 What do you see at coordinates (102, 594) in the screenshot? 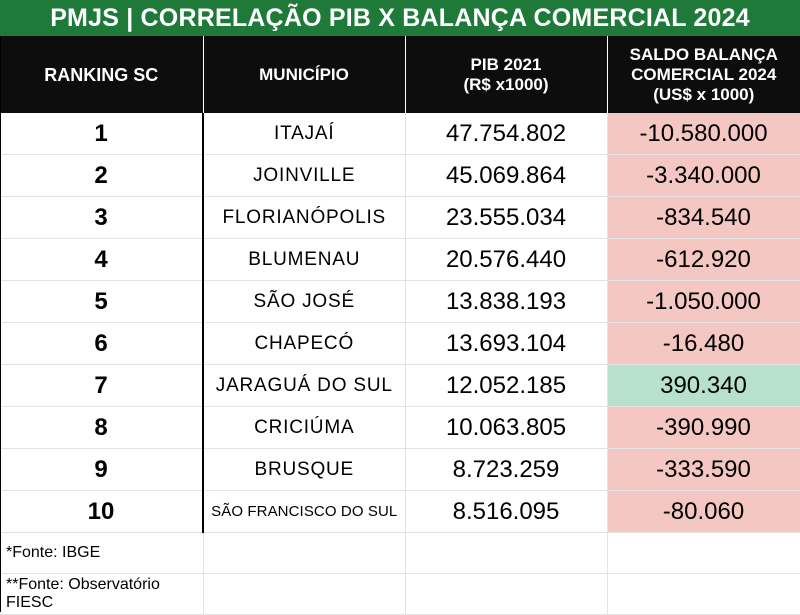
I see `footnote-fiesc: **Fonte: Observatório FIESC` at bounding box center [102, 594].